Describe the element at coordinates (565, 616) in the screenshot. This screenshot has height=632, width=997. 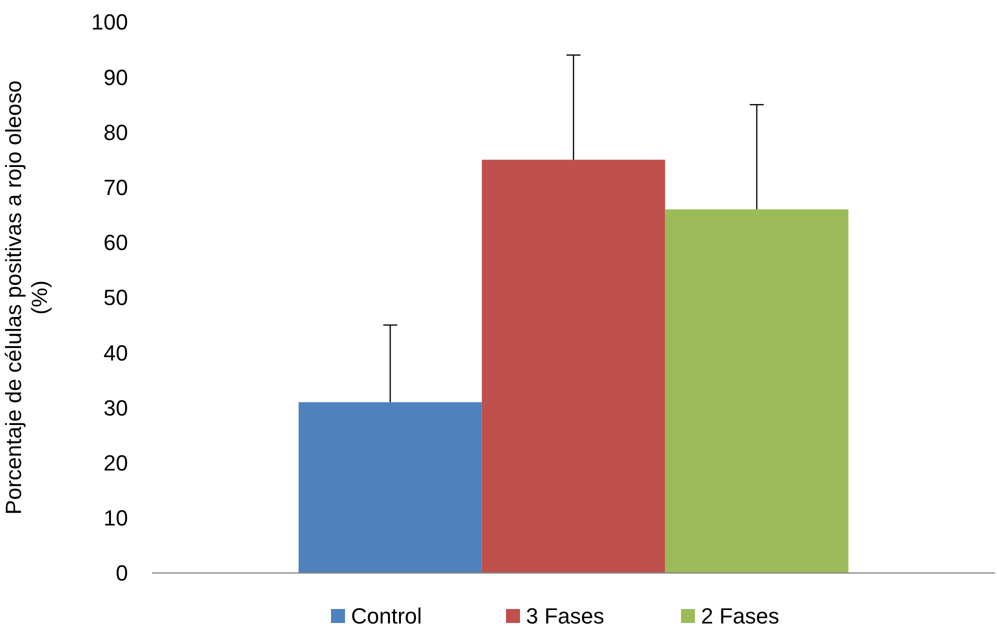
I see `legend-label: 3 Fases` at that location.